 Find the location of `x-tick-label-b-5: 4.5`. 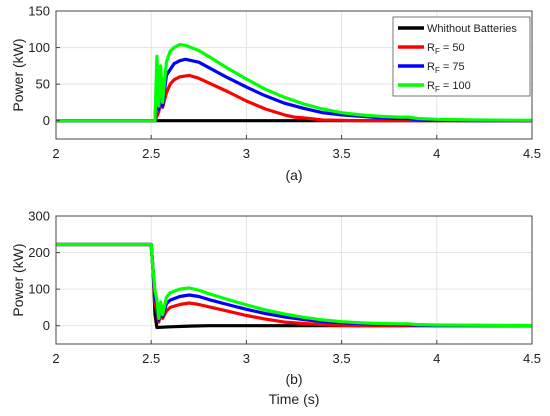

x-tick-label-b-5: 4.5 is located at coordinates (532, 358).